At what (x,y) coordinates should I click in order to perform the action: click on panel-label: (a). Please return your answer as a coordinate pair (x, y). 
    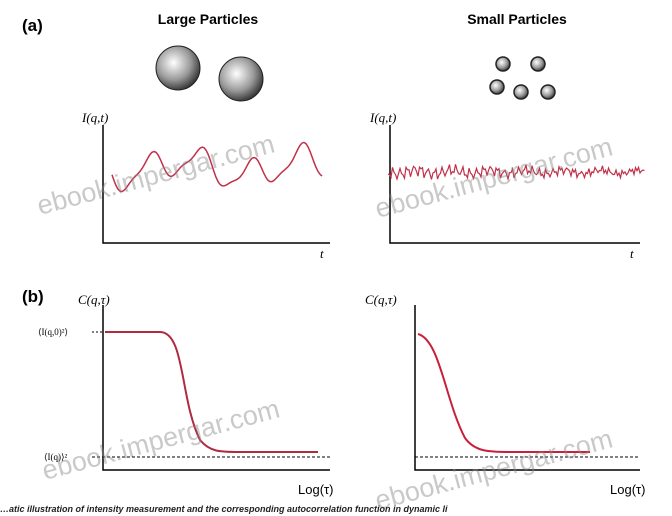
    Looking at the image, I should click on (32, 25).